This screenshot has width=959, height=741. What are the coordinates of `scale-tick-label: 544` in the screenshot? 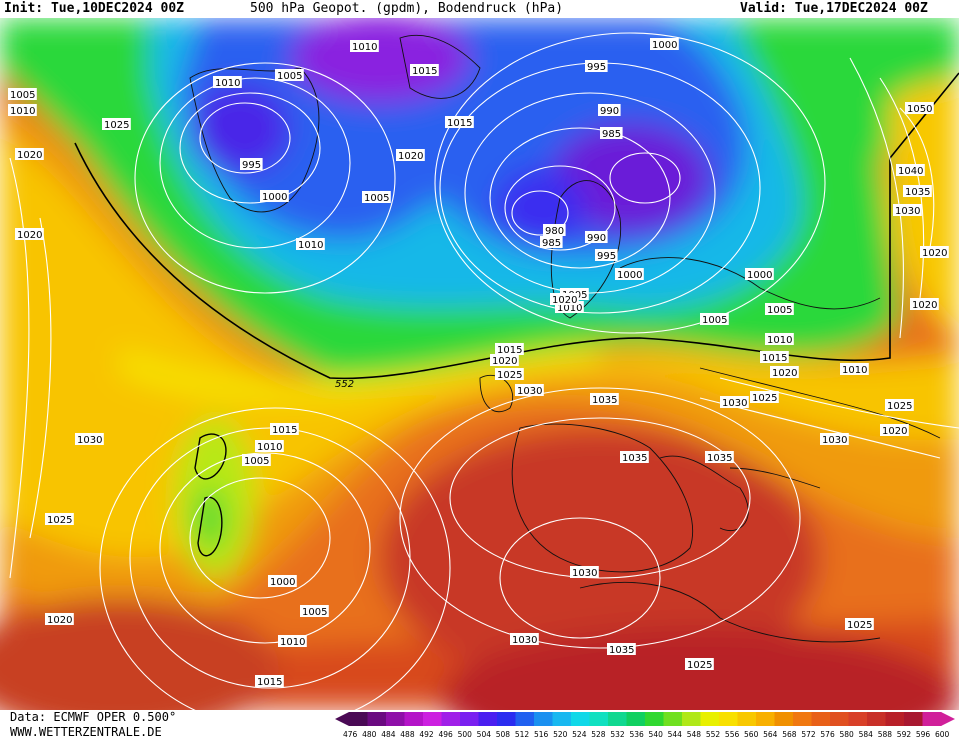 It's located at (675, 734).